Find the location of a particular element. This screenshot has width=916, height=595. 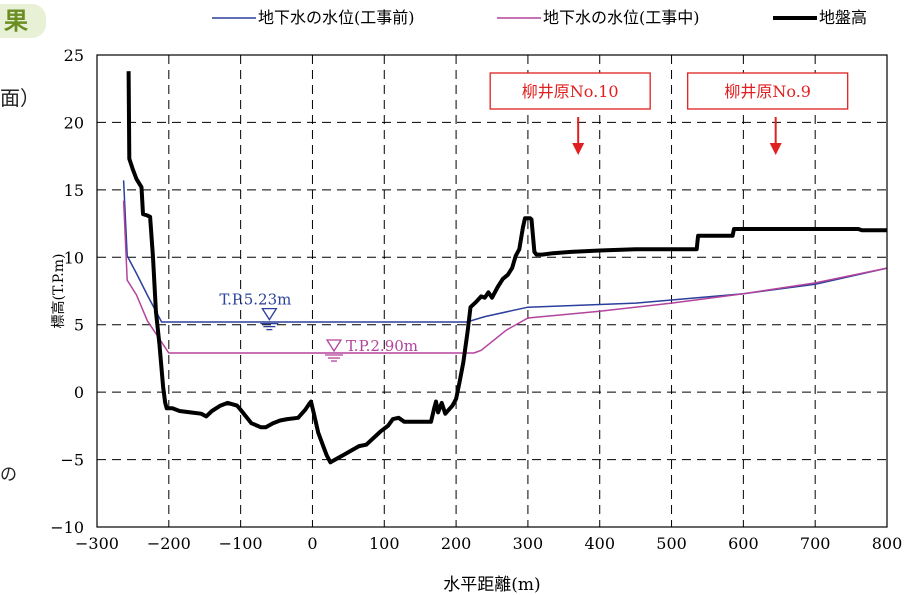

heading-fragment-1: 果 is located at coordinates (23, 21).